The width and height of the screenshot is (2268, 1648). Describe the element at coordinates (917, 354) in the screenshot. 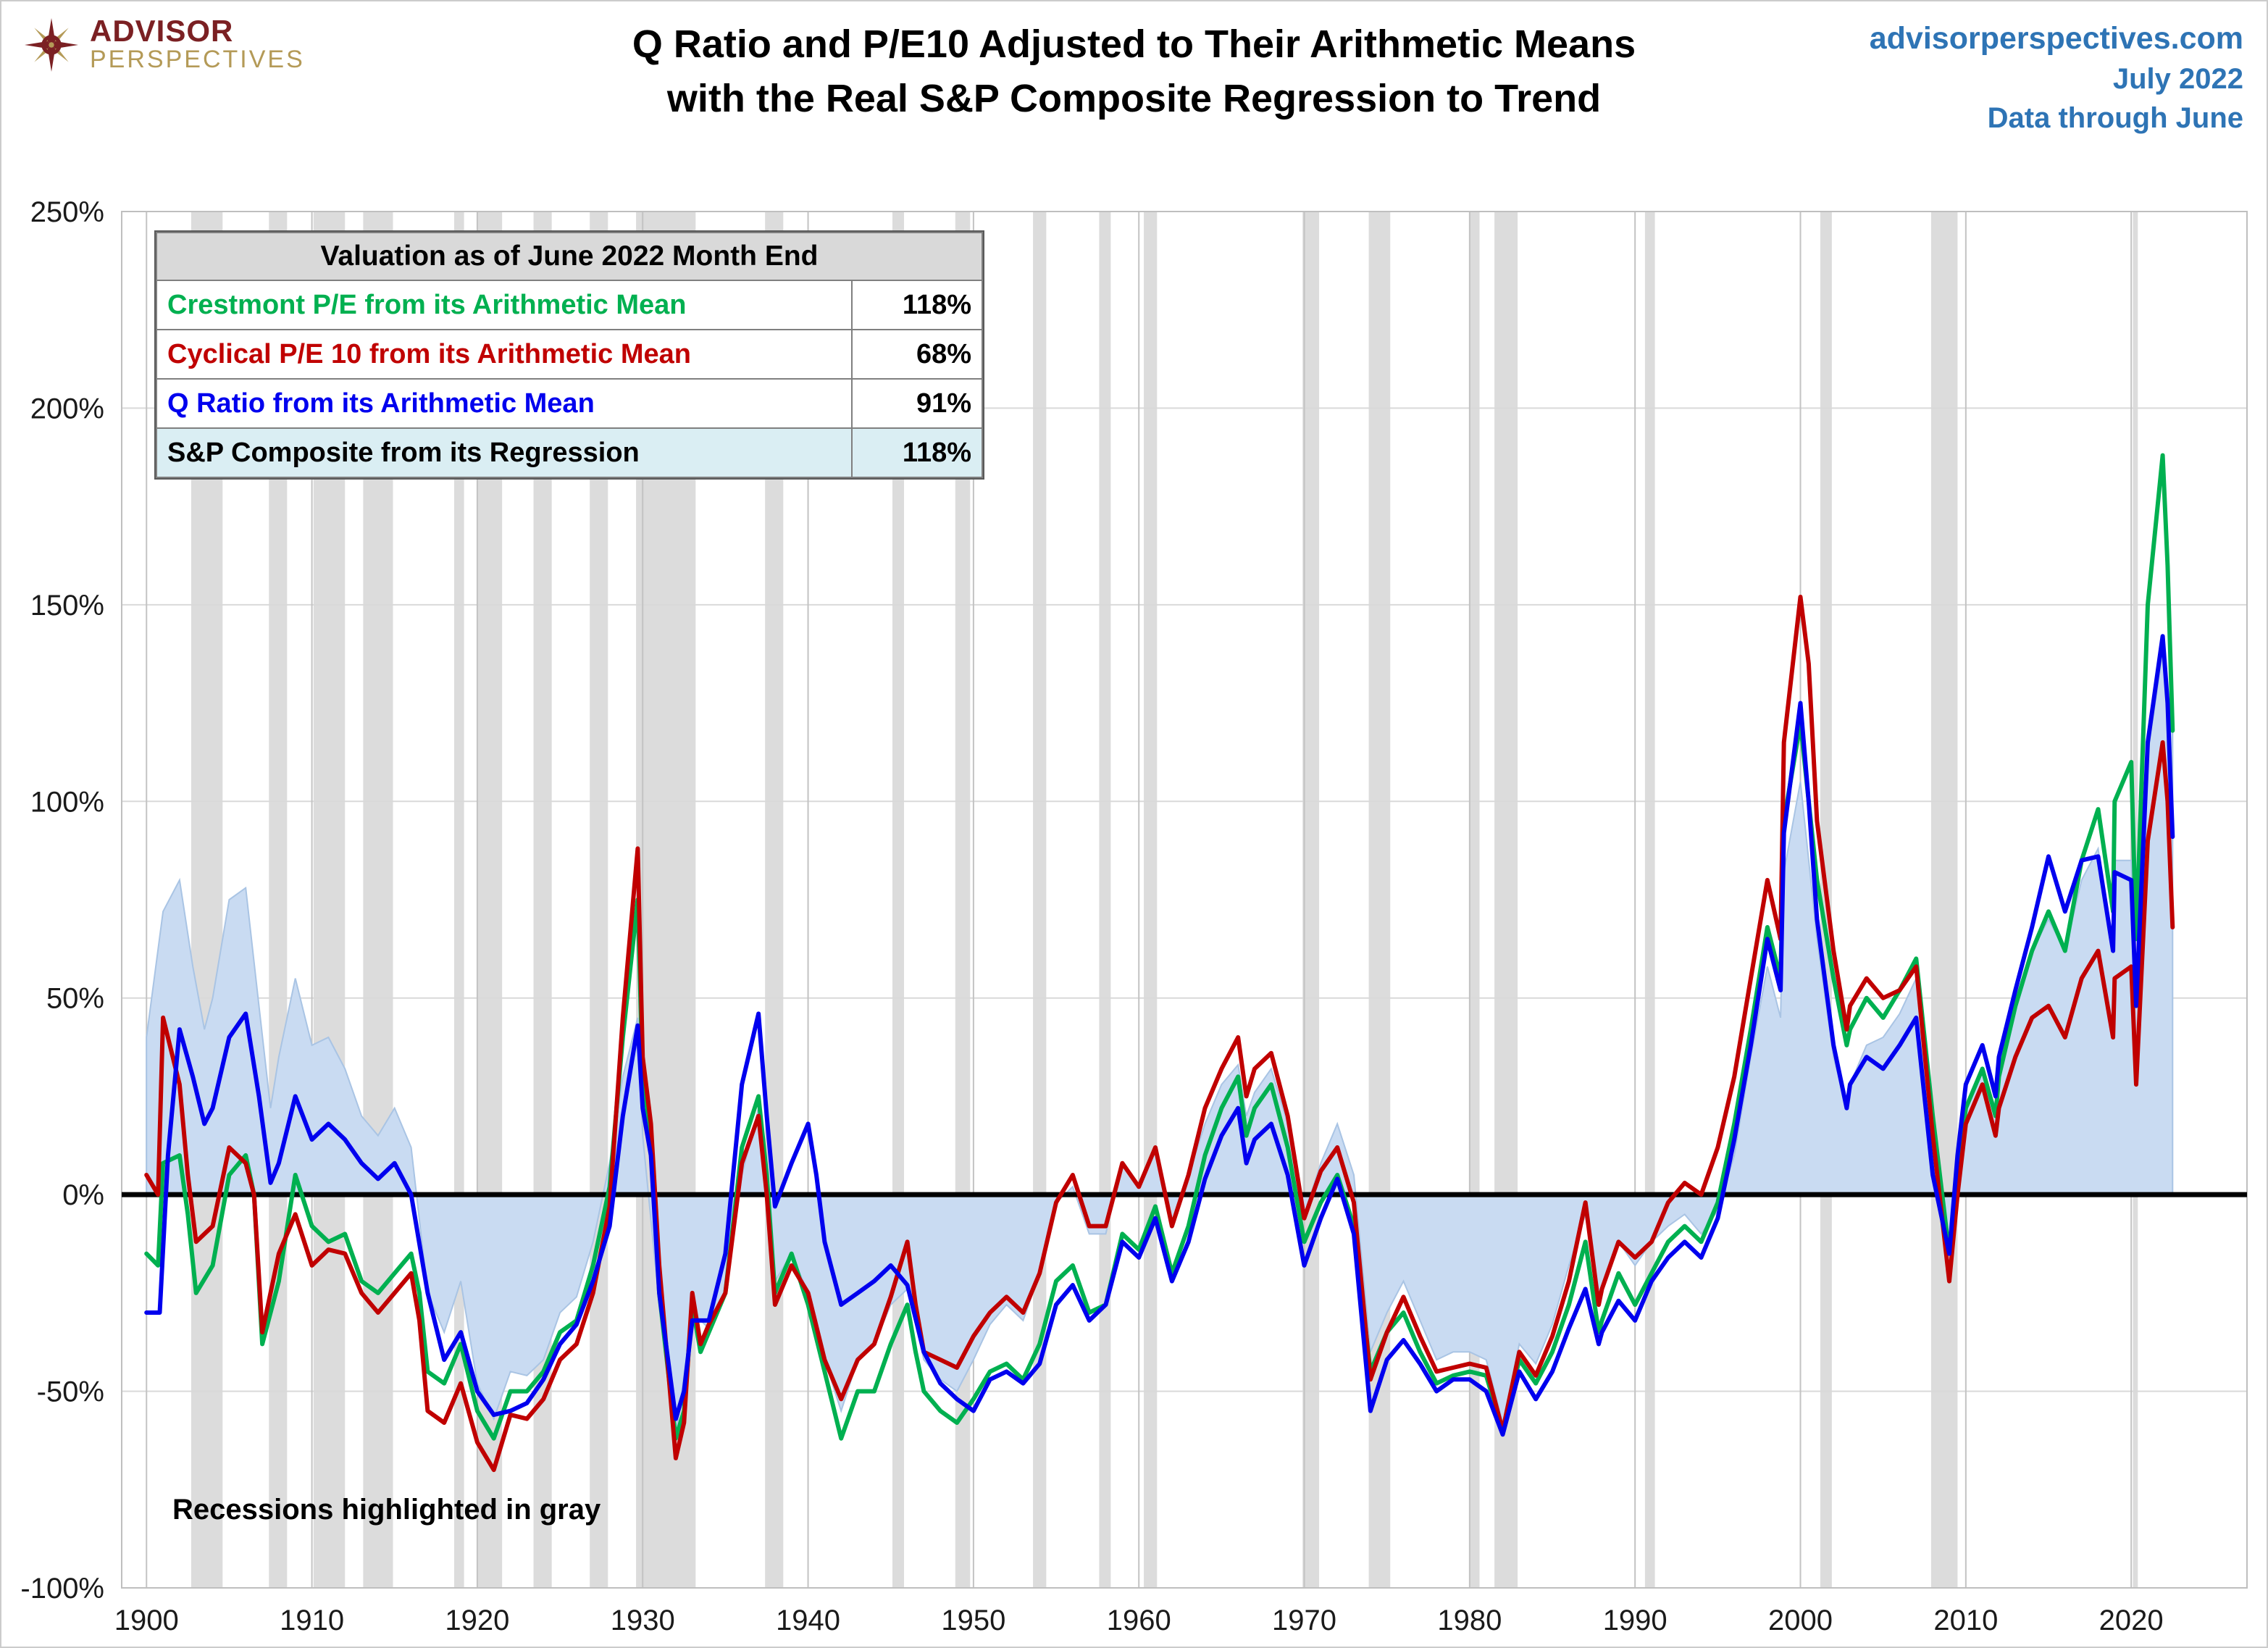

I see `legend-value: 68%` at that location.